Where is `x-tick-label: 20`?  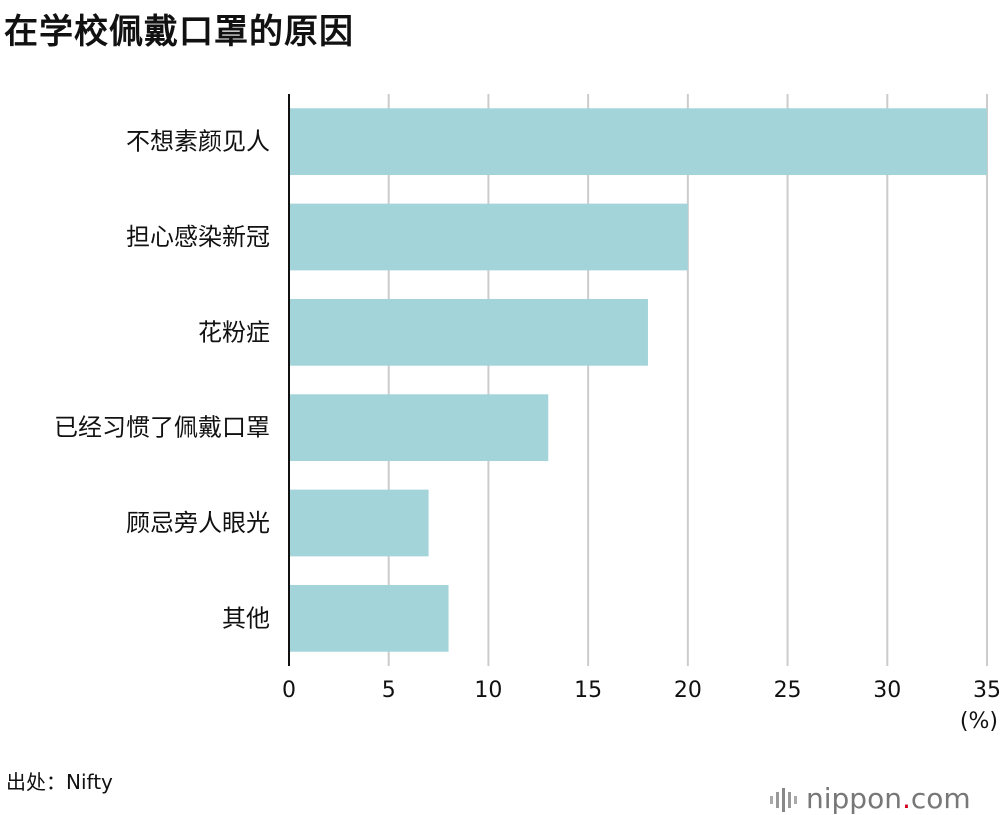 x-tick-label: 20 is located at coordinates (688, 690).